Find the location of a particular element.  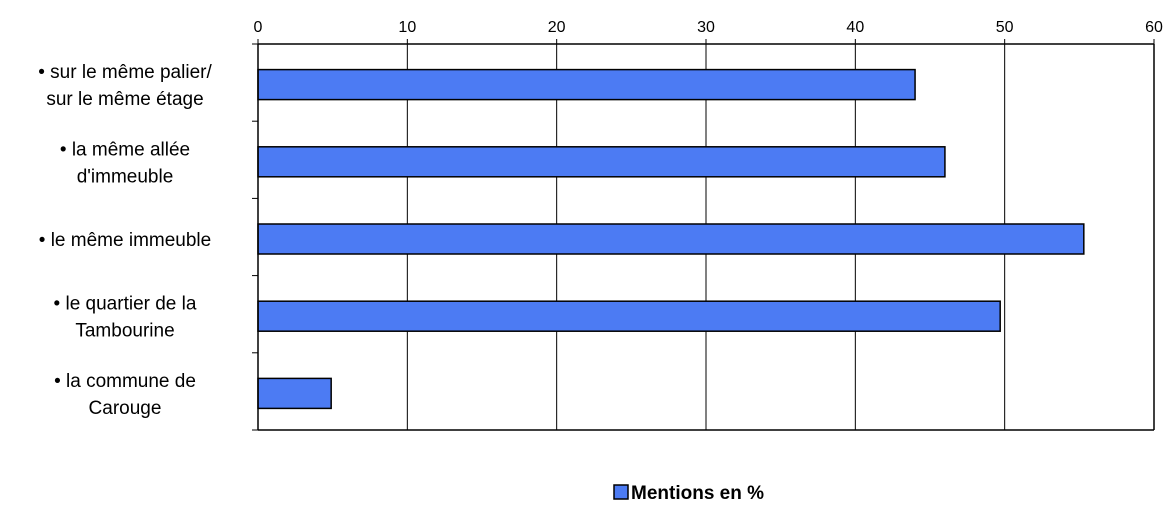

legend-swatch is located at coordinates (621, 492).